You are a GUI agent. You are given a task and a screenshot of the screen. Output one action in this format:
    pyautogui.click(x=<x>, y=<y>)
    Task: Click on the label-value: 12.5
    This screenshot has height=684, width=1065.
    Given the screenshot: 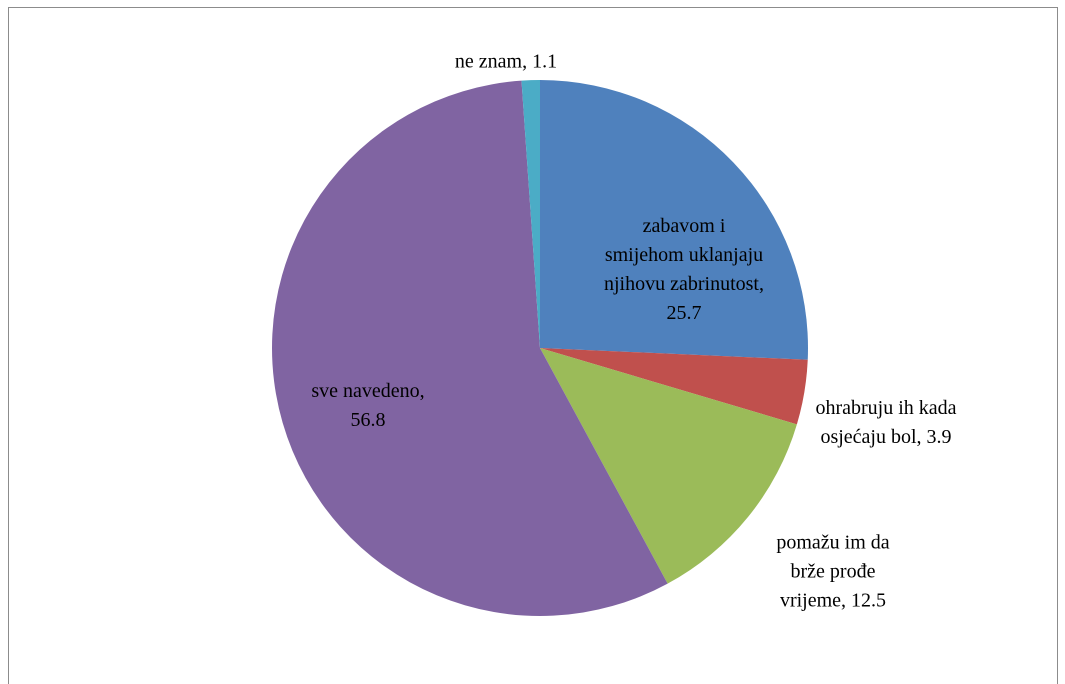 What is the action you would take?
    pyautogui.click(x=869, y=600)
    